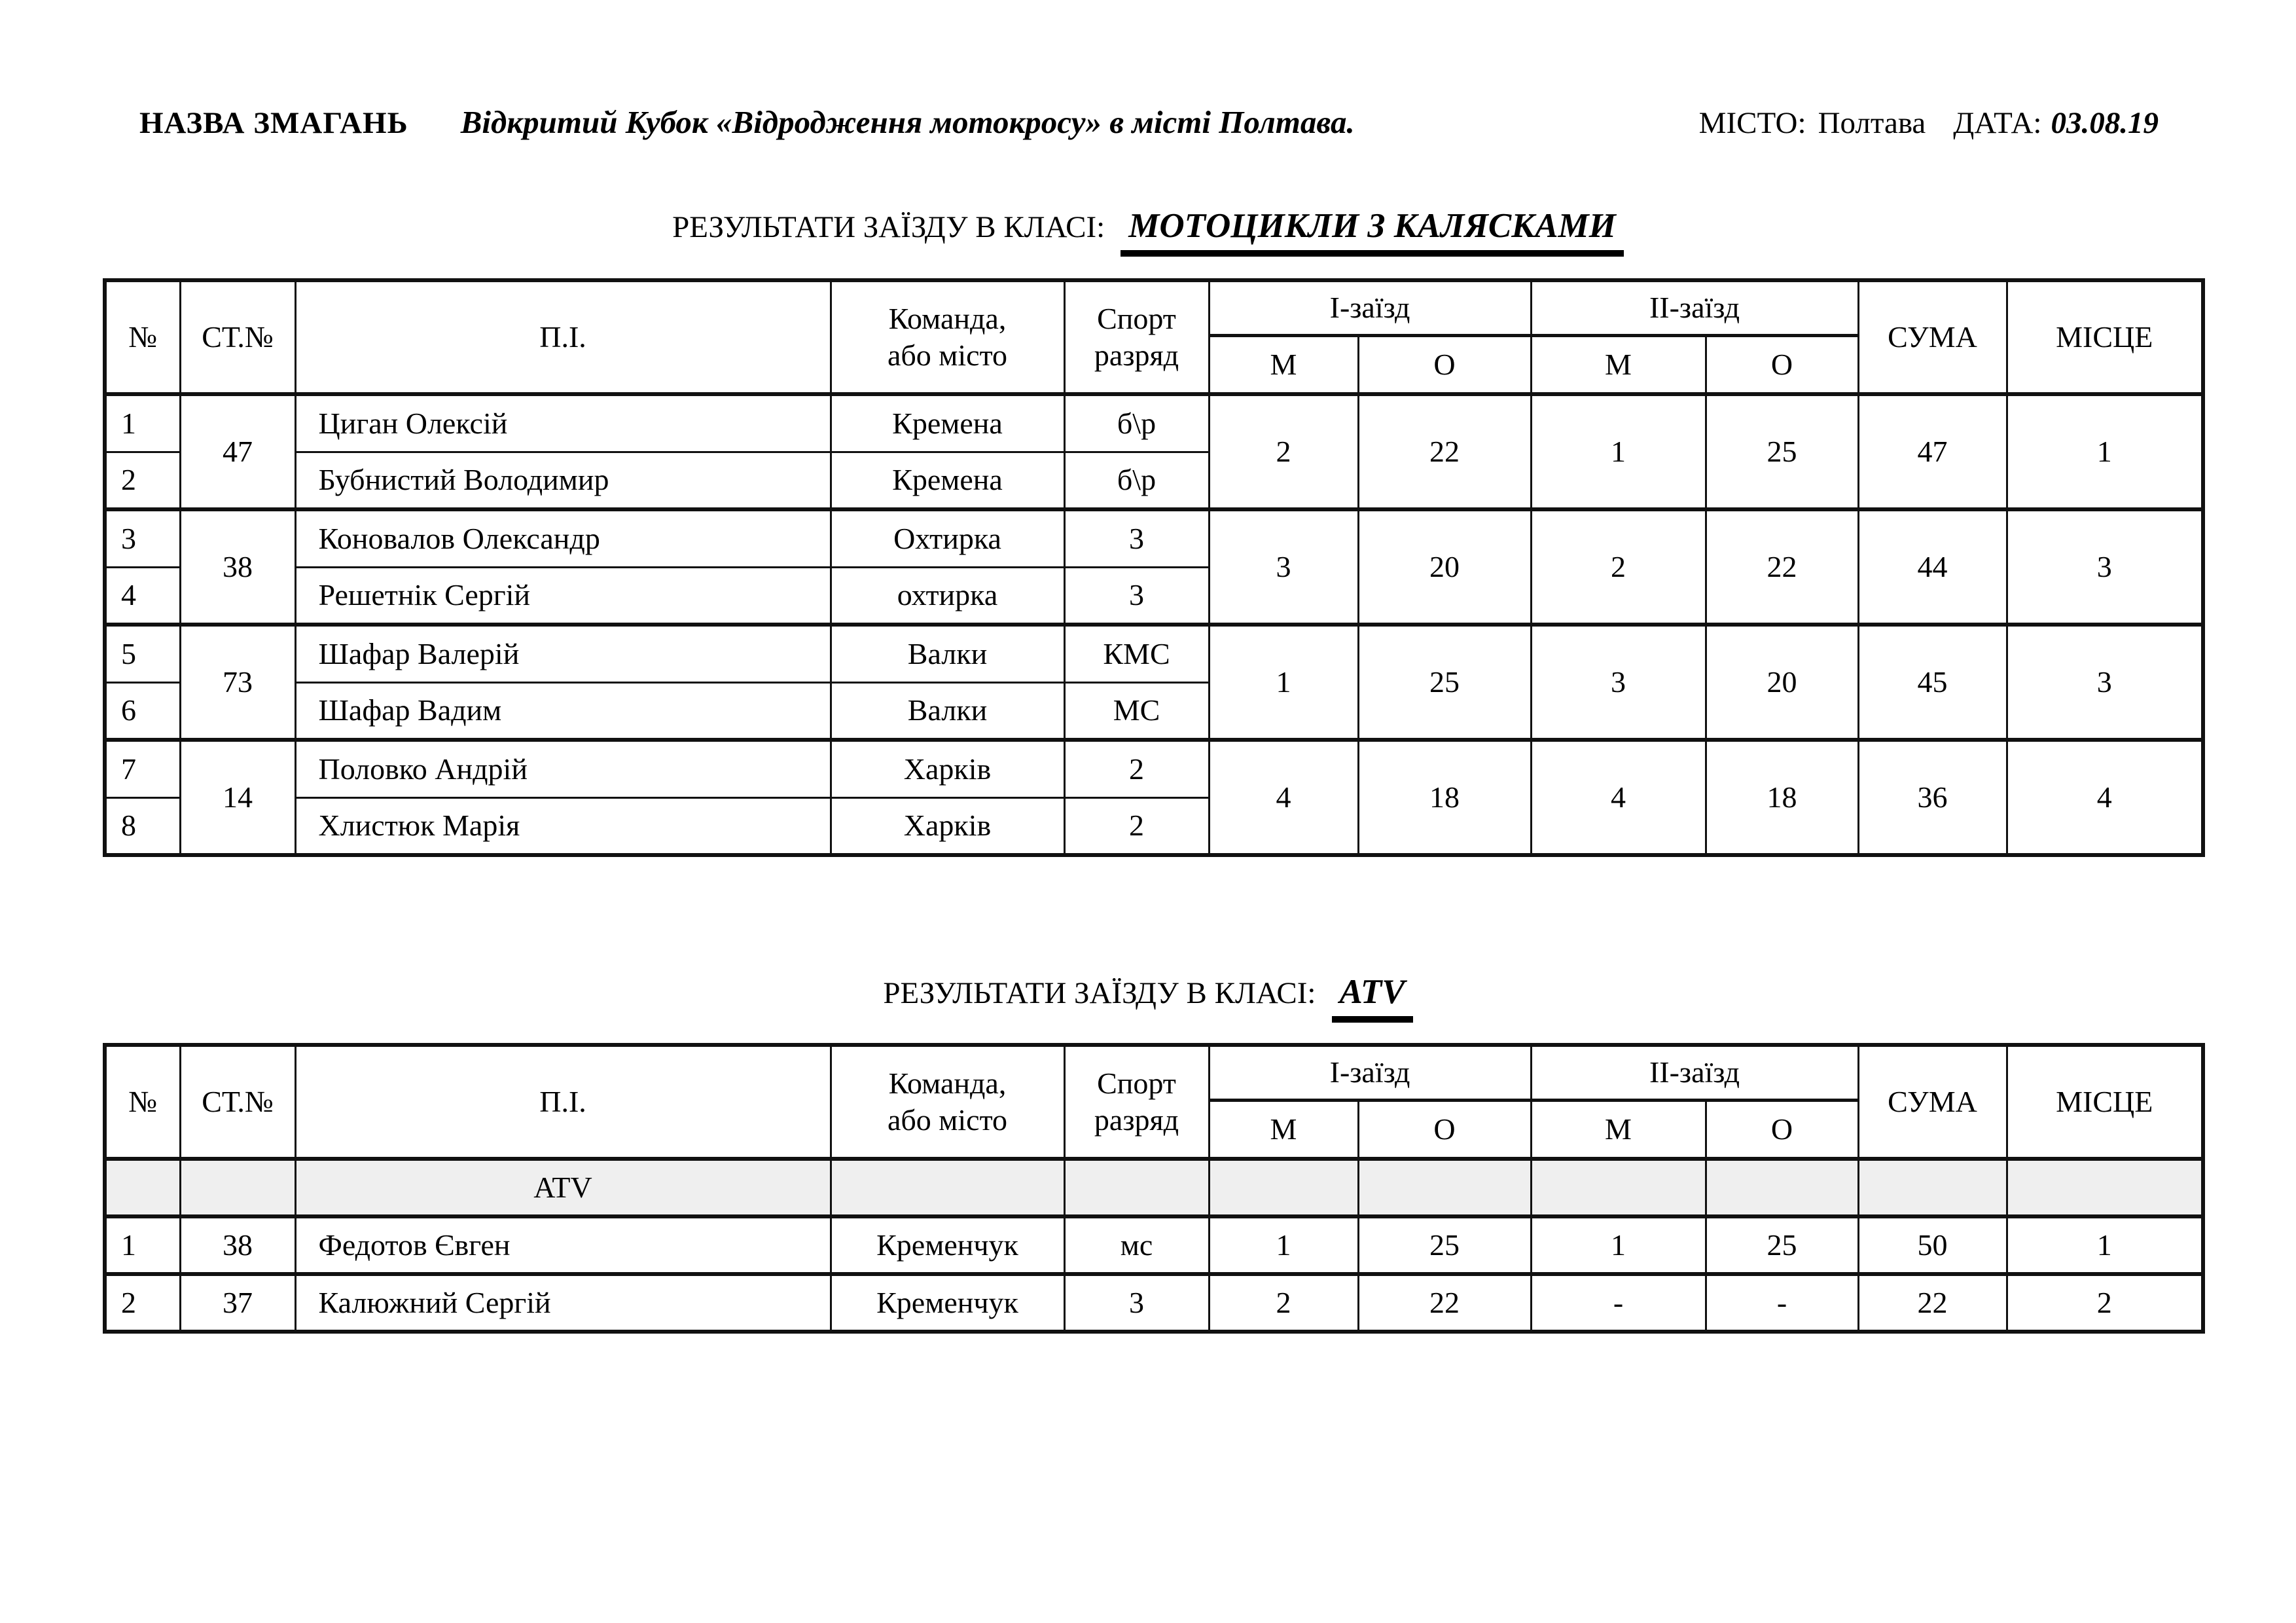 This screenshot has width=2296, height=1623. I want to click on cell-race1-points: 20, so click(1444, 567).